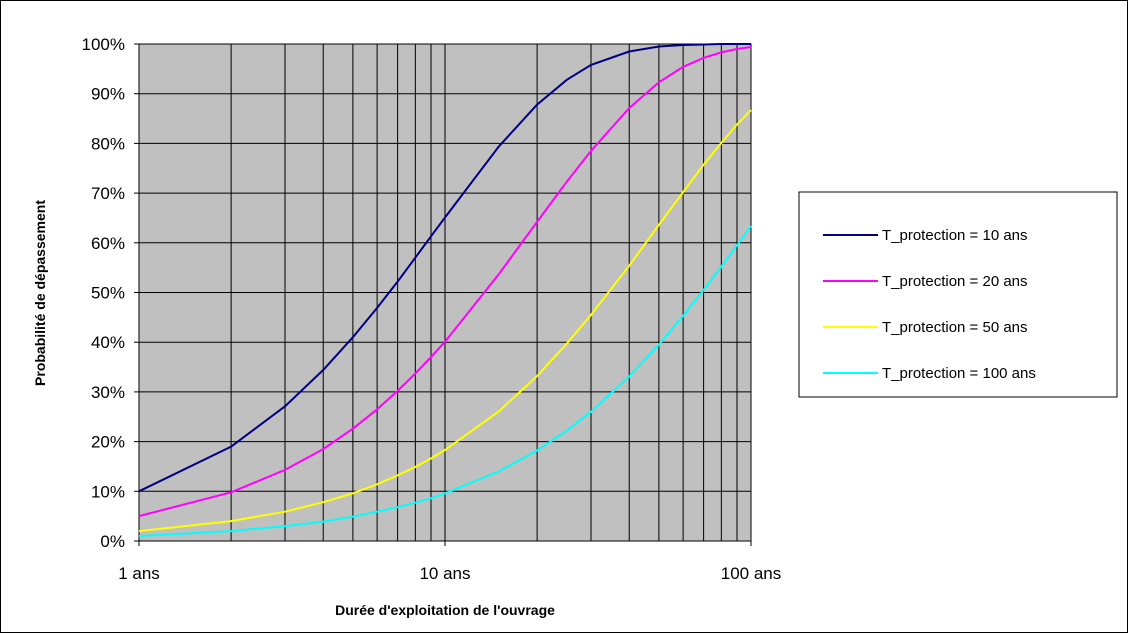 This screenshot has height=637, width=1128. I want to click on x-axis-title: Durée d'exploitation de l'ouvrage, so click(445, 610).